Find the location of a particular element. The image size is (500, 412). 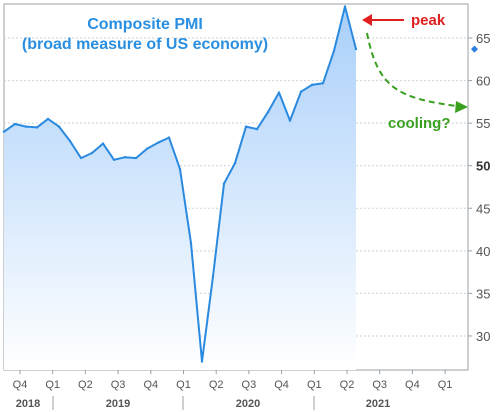

chart-subtitle: (broad measure of US economy) is located at coordinates (145, 44).